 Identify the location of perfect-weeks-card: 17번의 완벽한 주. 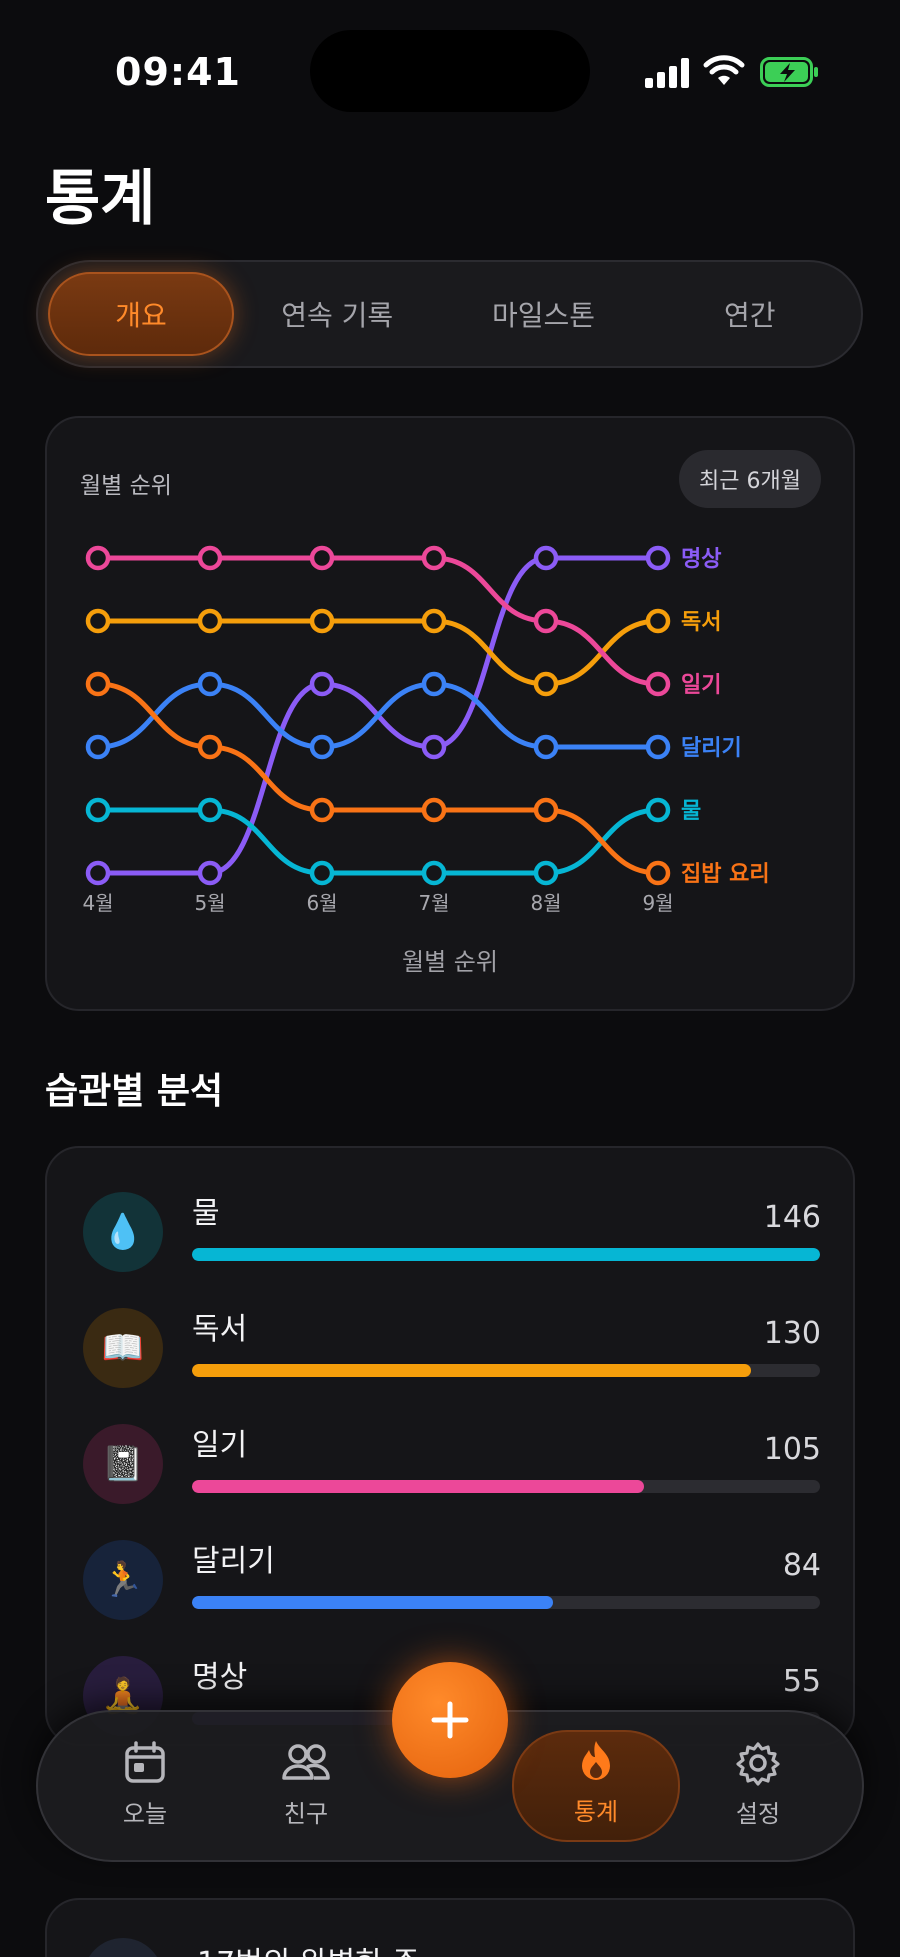
(450, 1927).